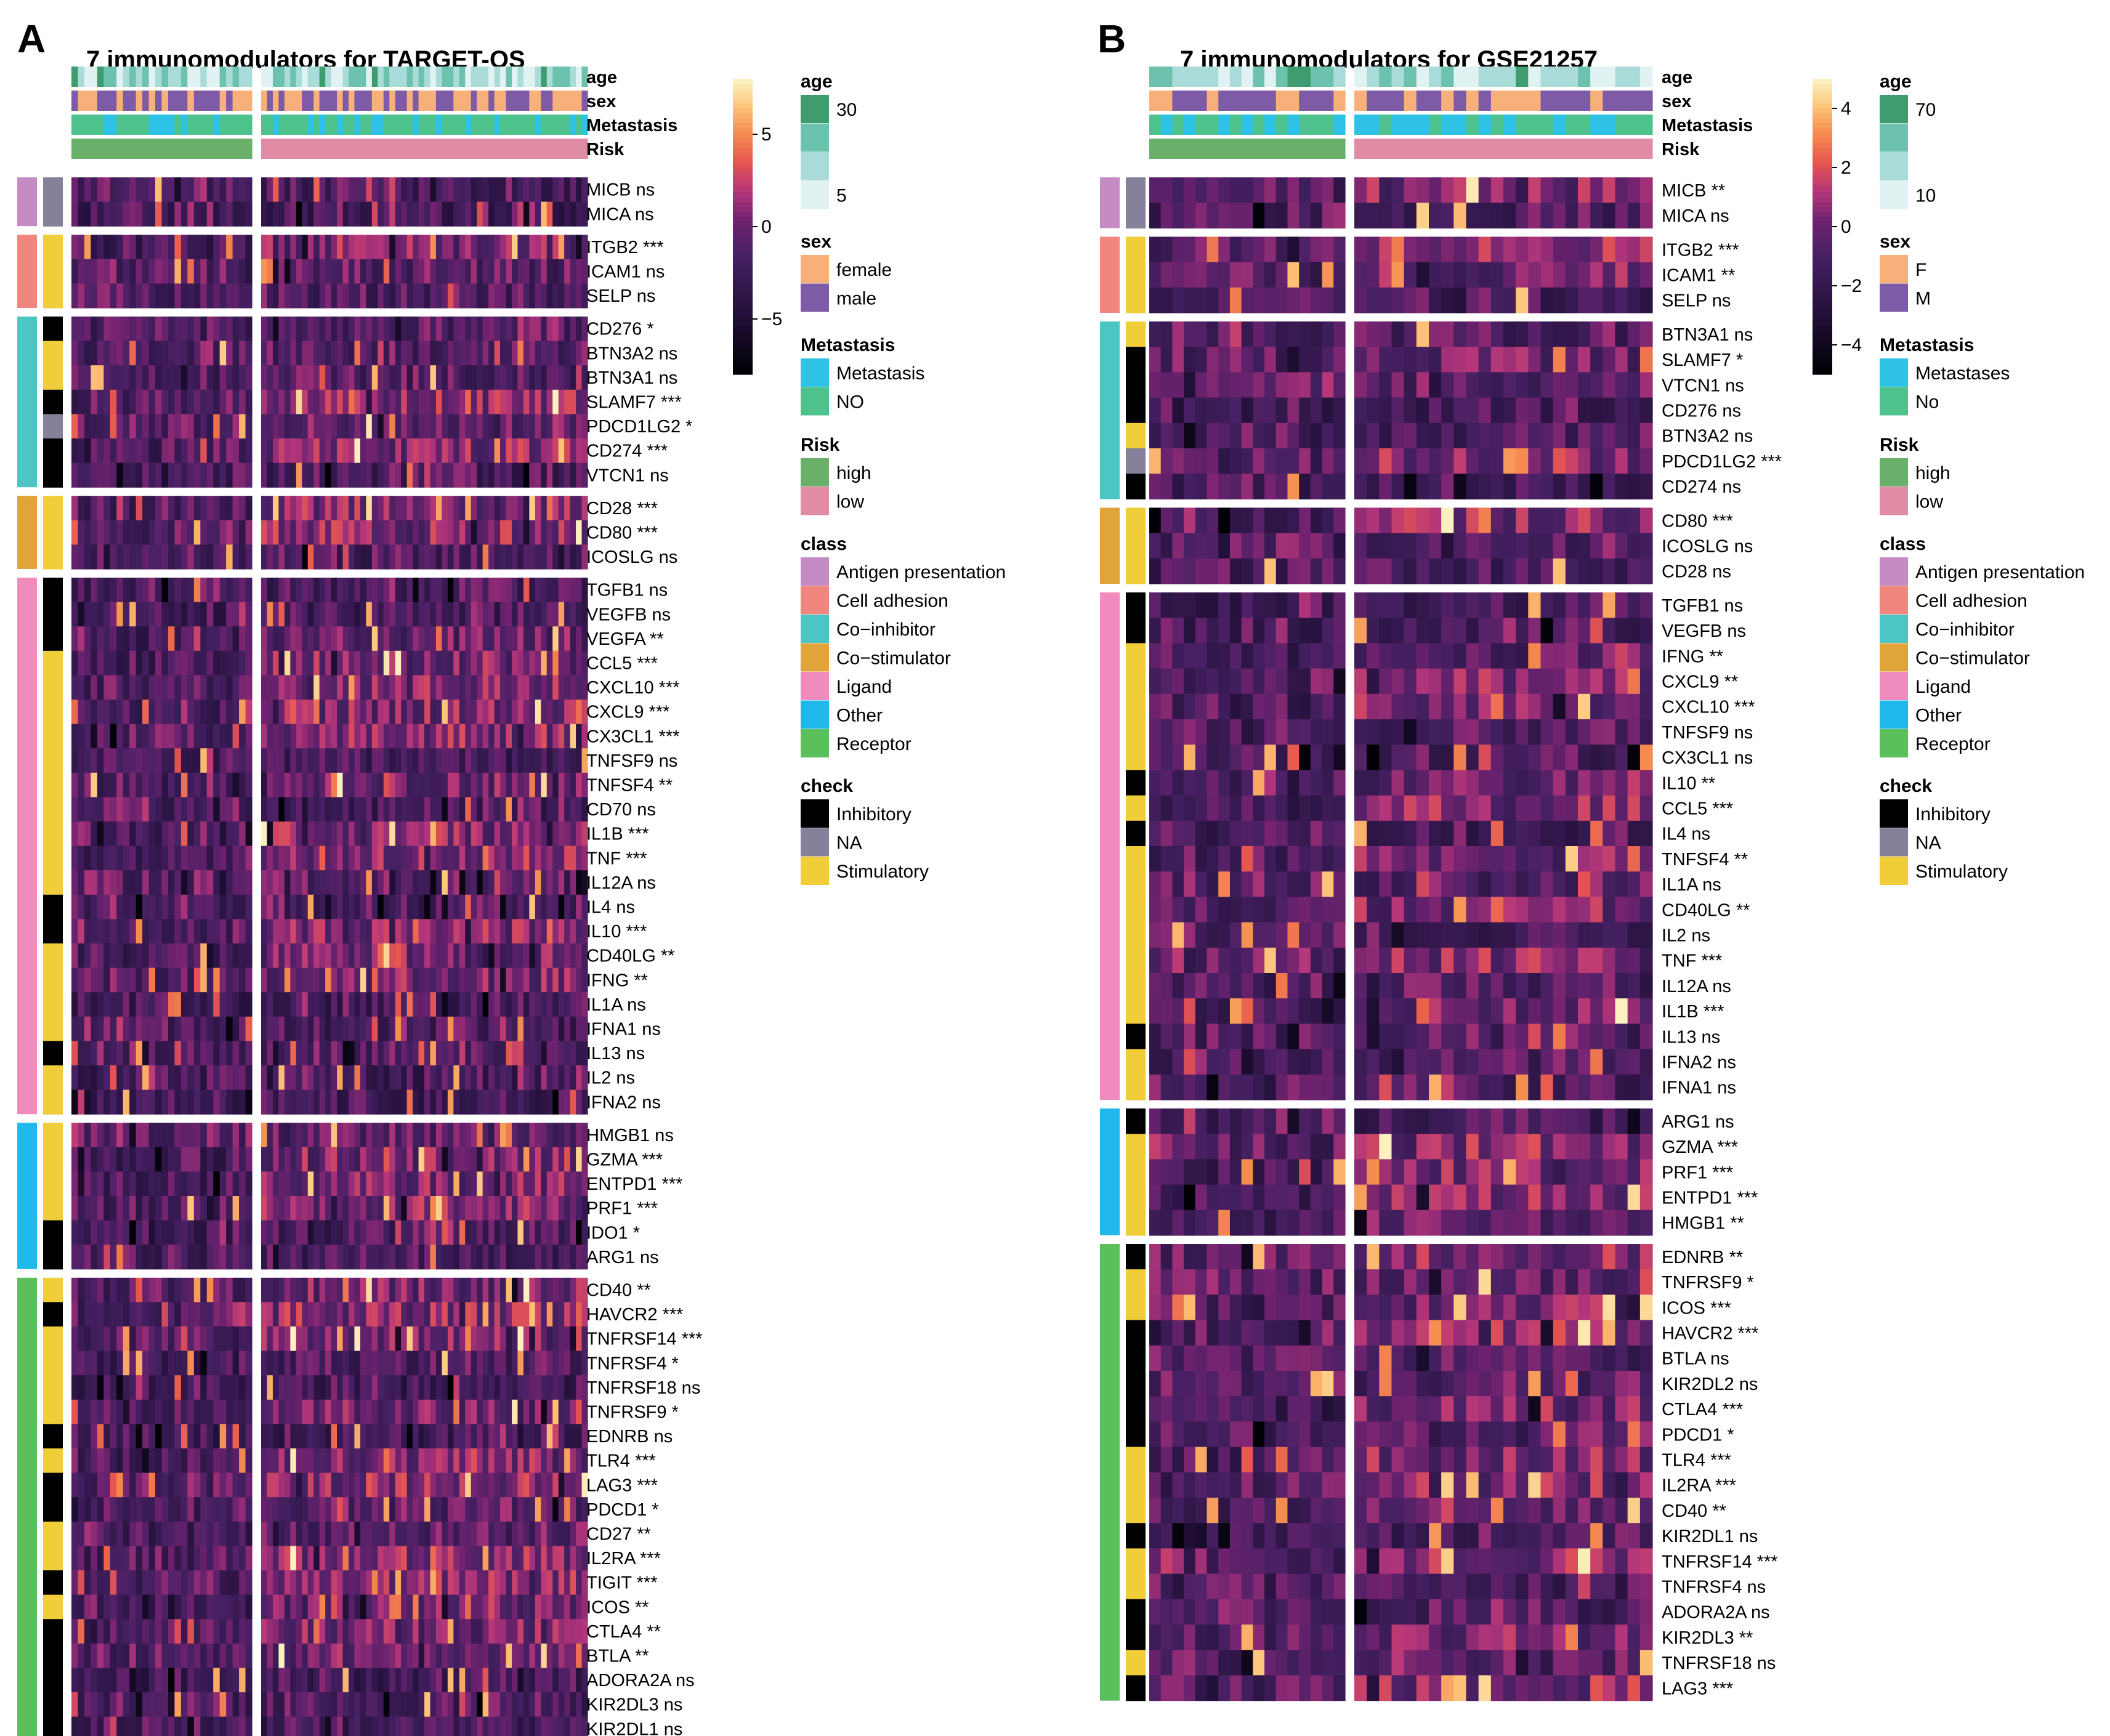 The width and height of the screenshot is (2110, 1736). Describe the element at coordinates (618, 1291) in the screenshot. I see `gene-label: CD40 **` at that location.